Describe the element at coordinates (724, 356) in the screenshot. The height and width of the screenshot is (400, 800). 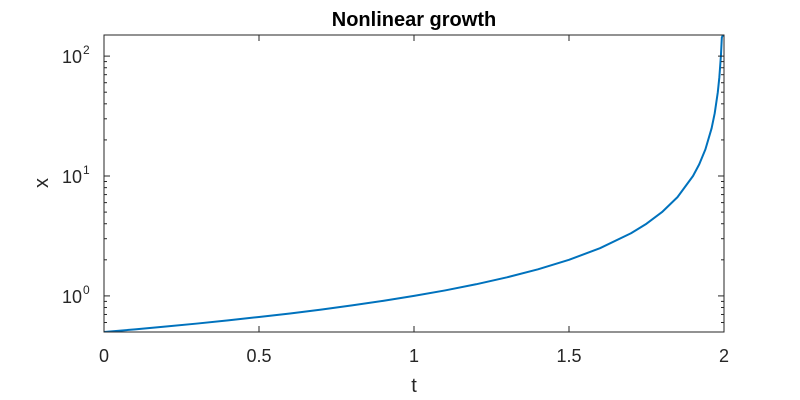
I see `x-tick-label: 2` at that location.